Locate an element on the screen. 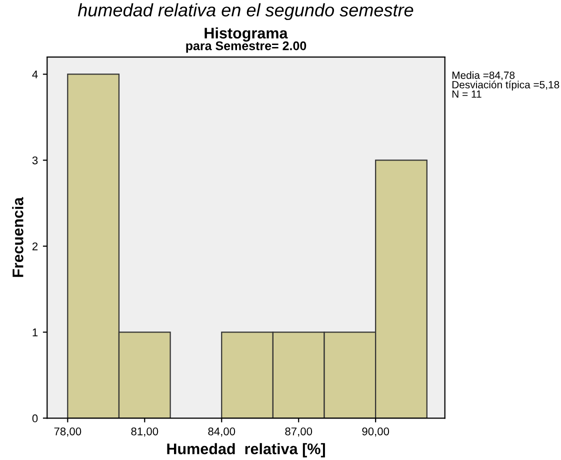  text: humedad relativa en el segundo semestre is located at coordinates (246, 11).